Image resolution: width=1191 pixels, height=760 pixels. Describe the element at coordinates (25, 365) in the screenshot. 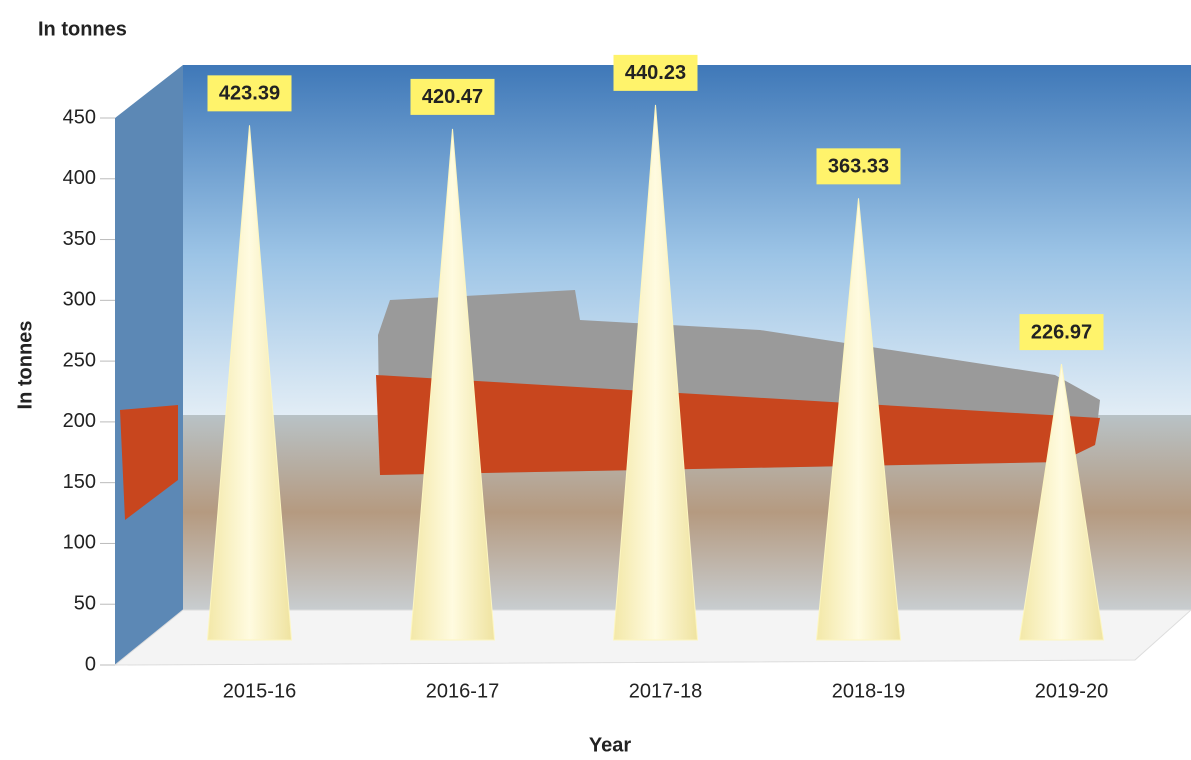

I see `y-axis-title: In tonnes` at that location.